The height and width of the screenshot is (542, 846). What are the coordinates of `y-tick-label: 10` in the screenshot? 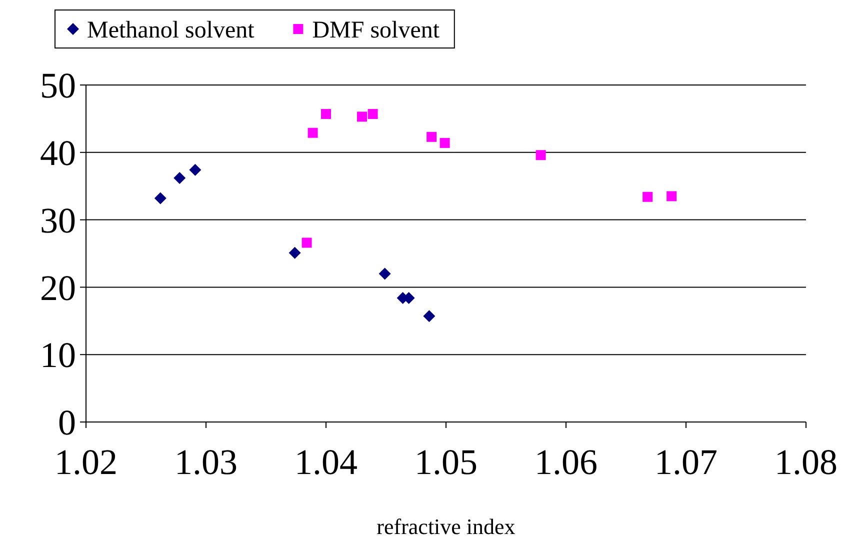 It's located at (58, 355).